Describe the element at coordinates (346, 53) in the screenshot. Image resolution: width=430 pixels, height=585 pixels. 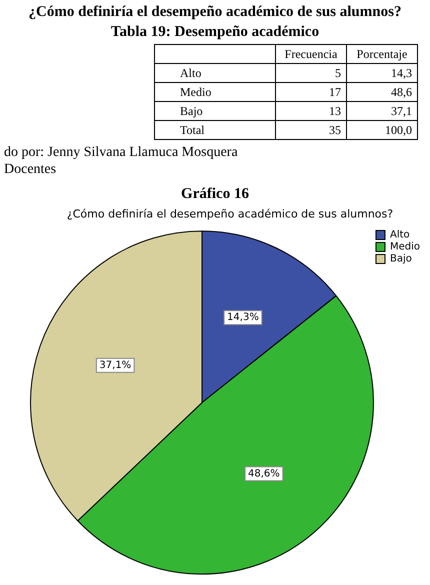
I see `text: Frecuencia Porcentaje` at that location.